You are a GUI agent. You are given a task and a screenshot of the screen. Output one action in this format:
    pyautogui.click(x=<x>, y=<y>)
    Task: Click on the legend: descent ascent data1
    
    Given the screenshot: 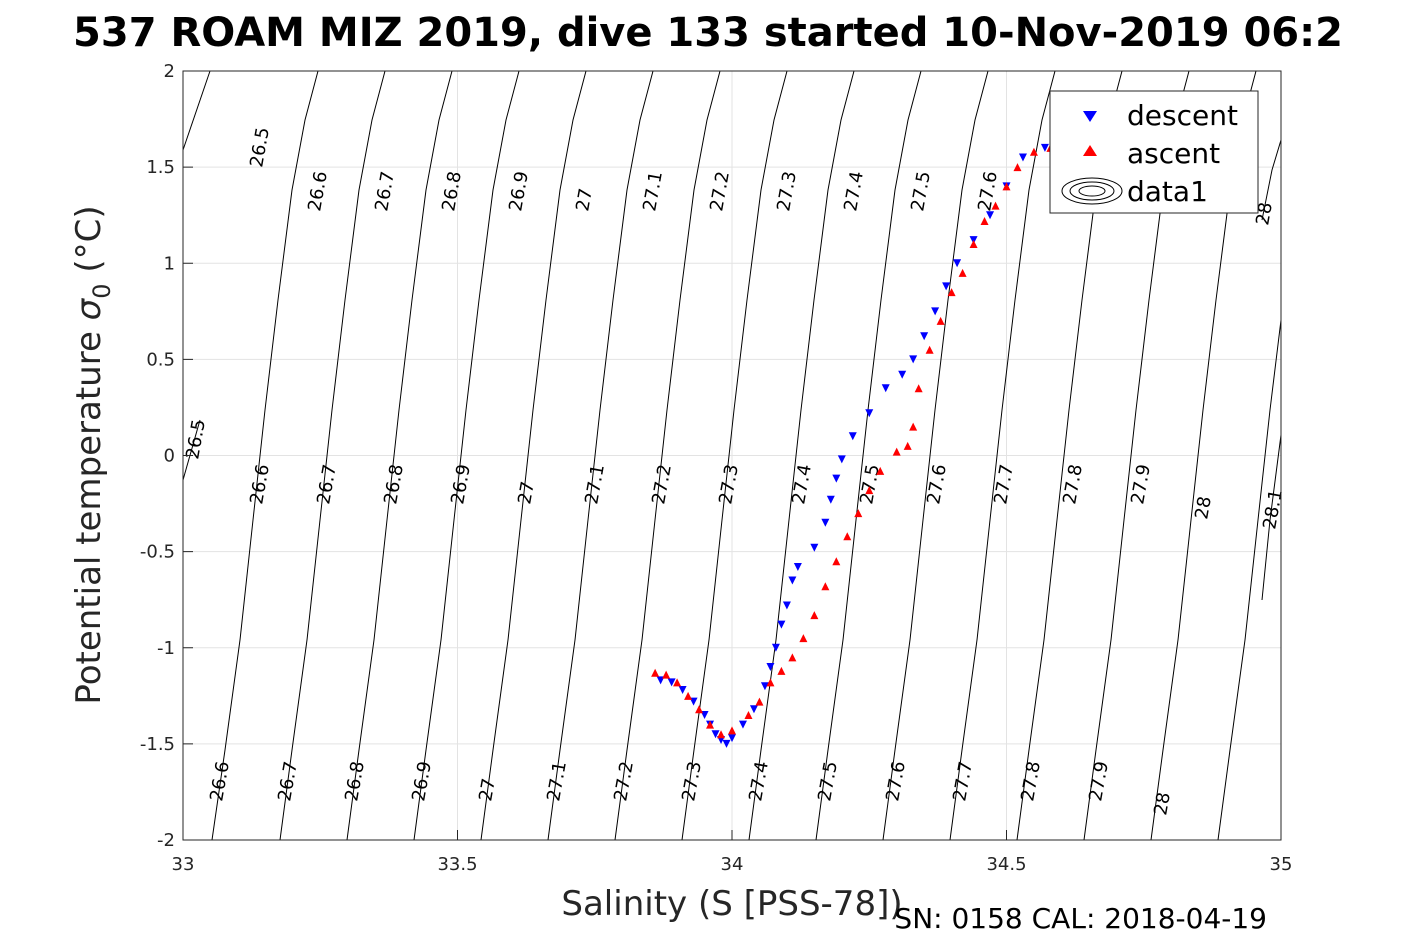 What is the action you would take?
    pyautogui.click(x=1154, y=152)
    